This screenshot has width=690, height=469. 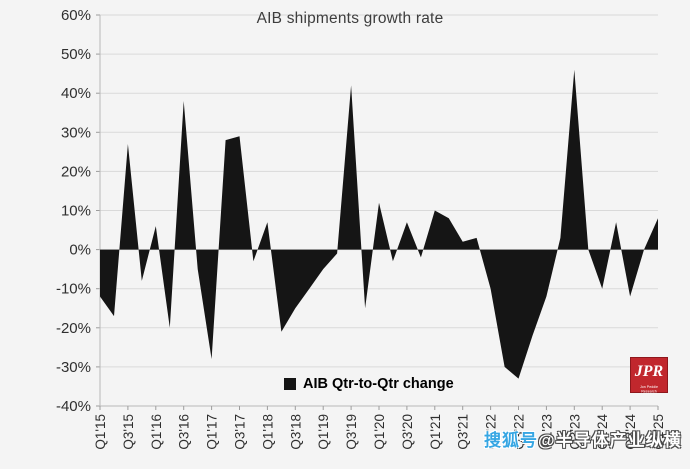 I want to click on x-tick-label: Q1'18, so click(x=267, y=432).